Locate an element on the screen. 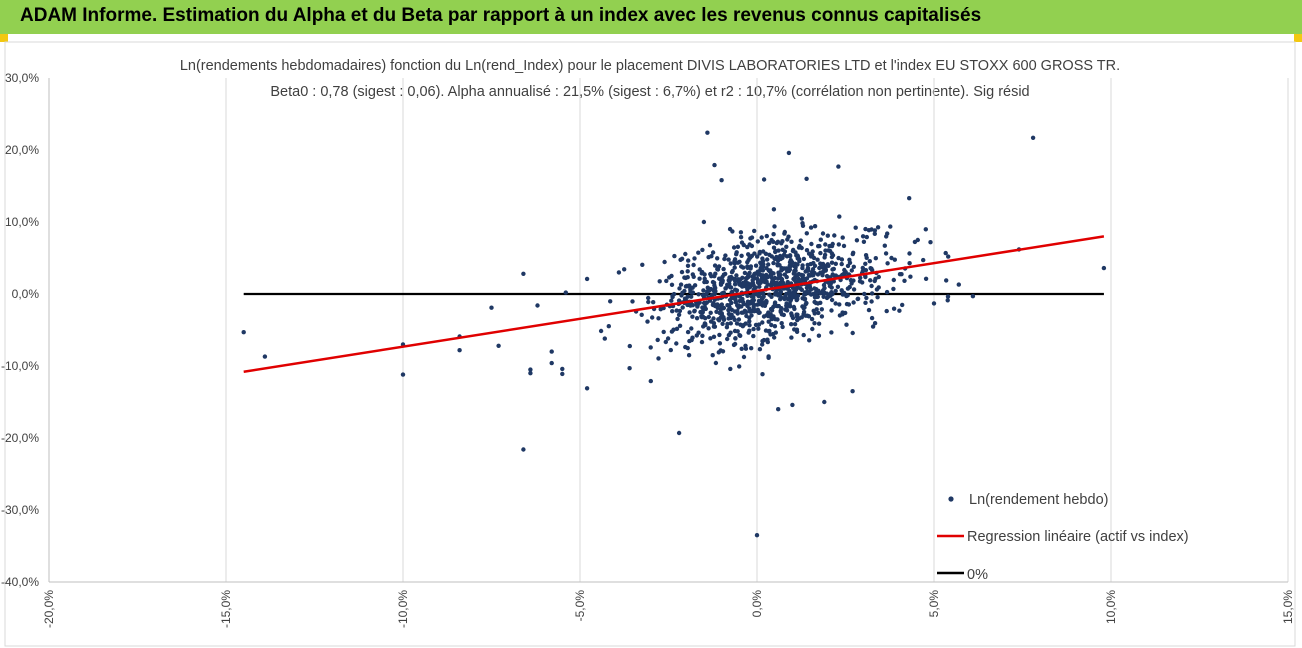 The image size is (1302, 648). y-tick-label: -20,0% is located at coordinates (20, 438).